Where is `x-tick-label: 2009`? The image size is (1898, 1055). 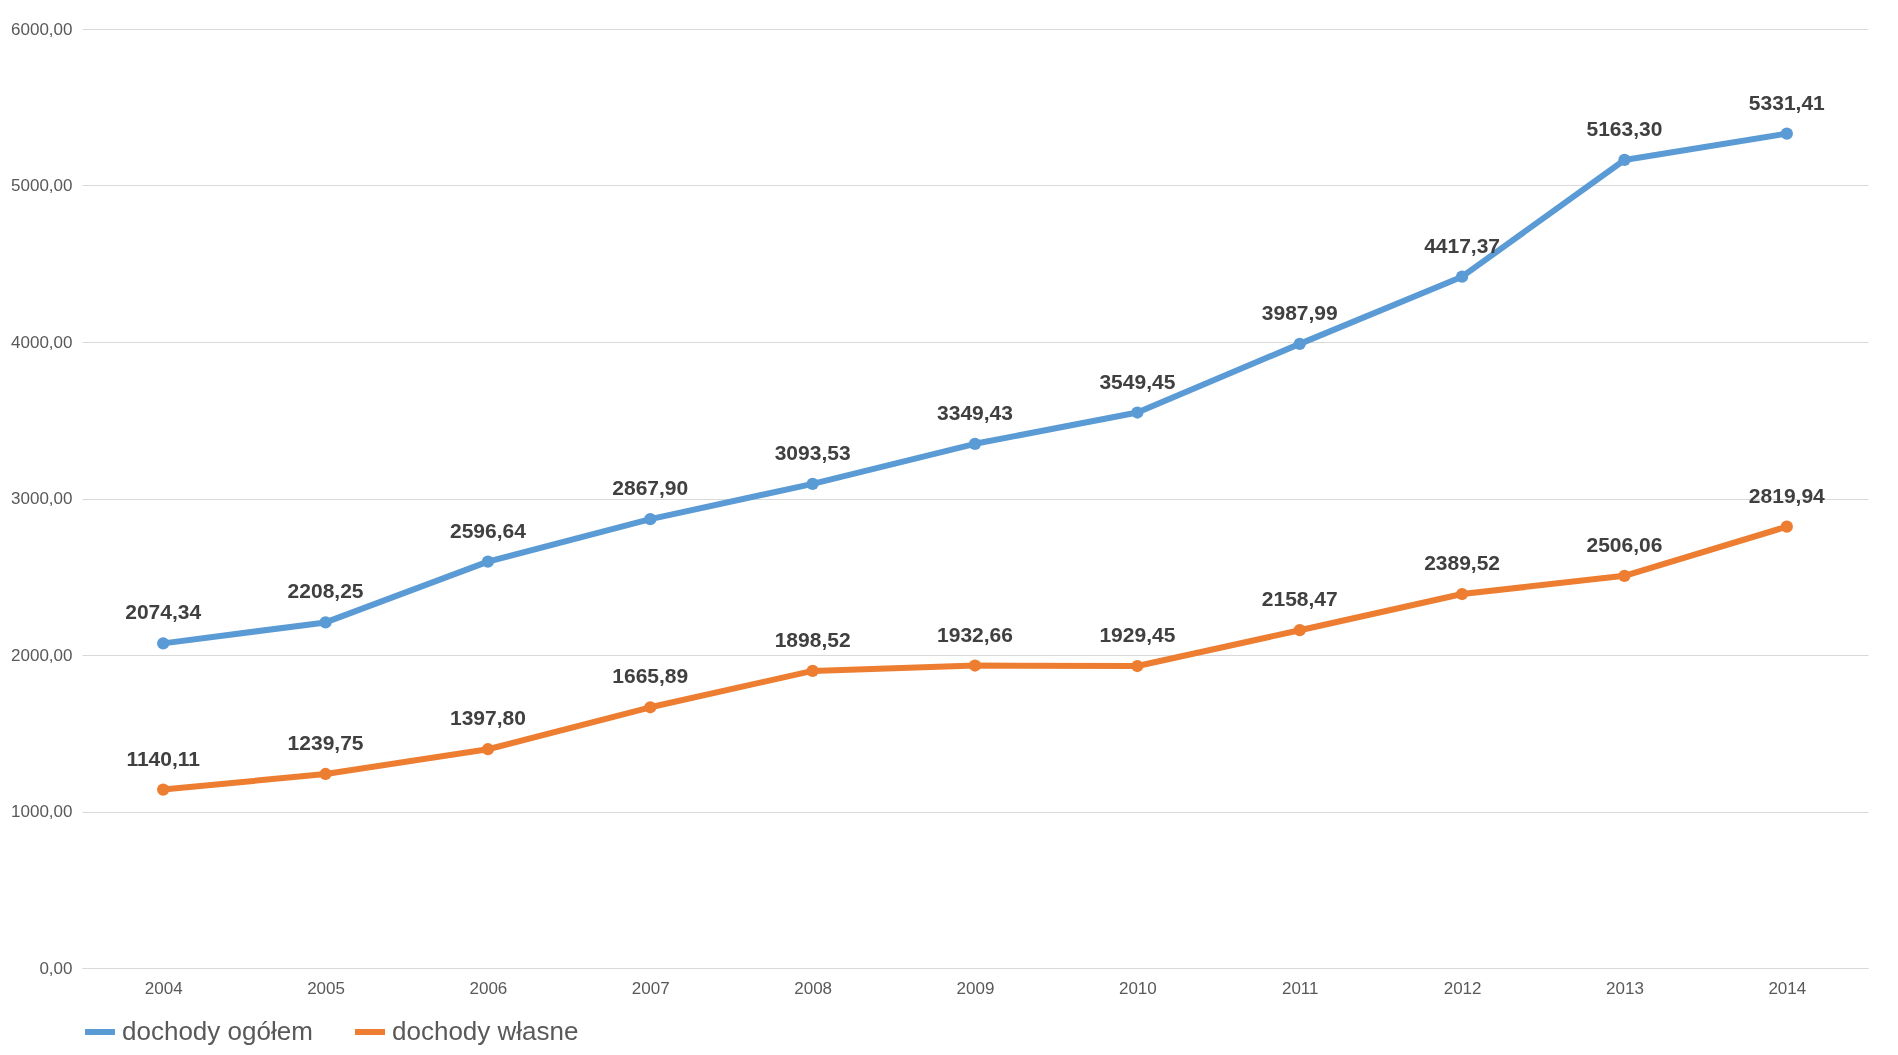
x-tick-label: 2009 is located at coordinates (975, 988).